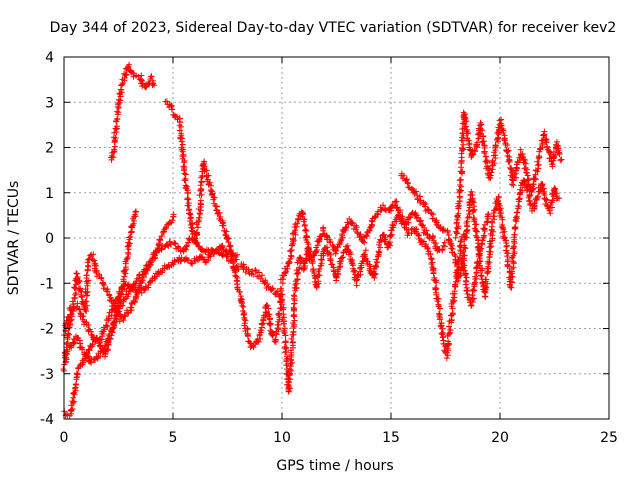  What do you see at coordinates (132, 112) in the screenshot?
I see `series-track-b` at bounding box center [132, 112].